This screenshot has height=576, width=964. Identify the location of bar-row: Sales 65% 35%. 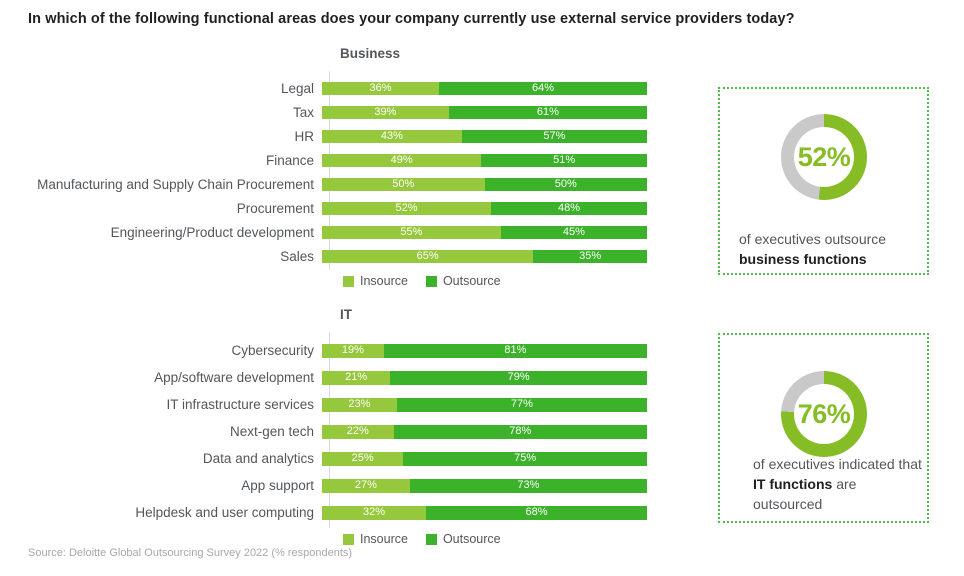
(344, 256).